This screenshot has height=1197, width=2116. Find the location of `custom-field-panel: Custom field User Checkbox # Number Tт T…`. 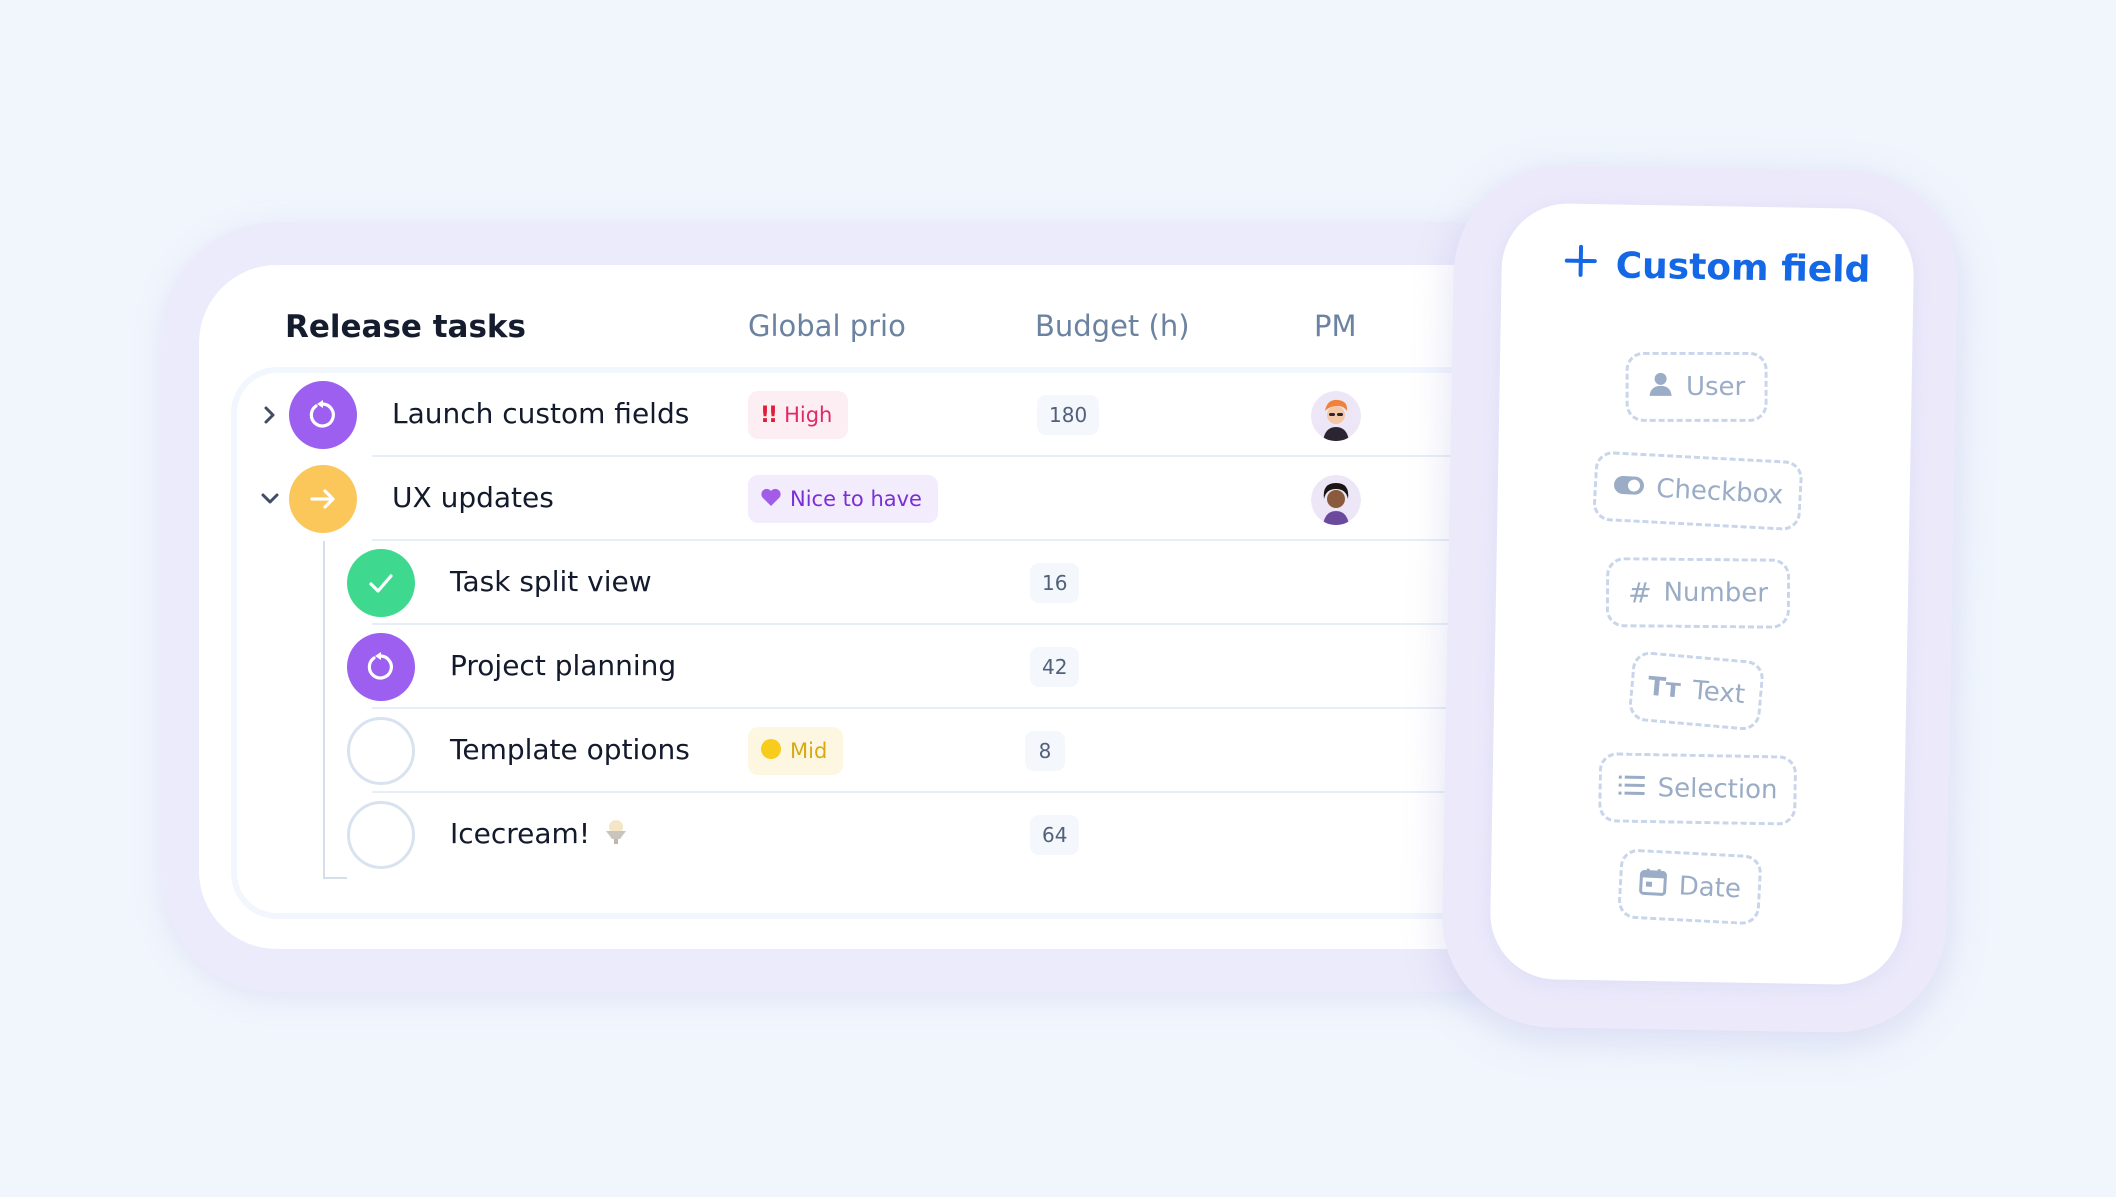

custom-field-panel: Custom field User Checkbox # Number Tт T… is located at coordinates (1702, 594).